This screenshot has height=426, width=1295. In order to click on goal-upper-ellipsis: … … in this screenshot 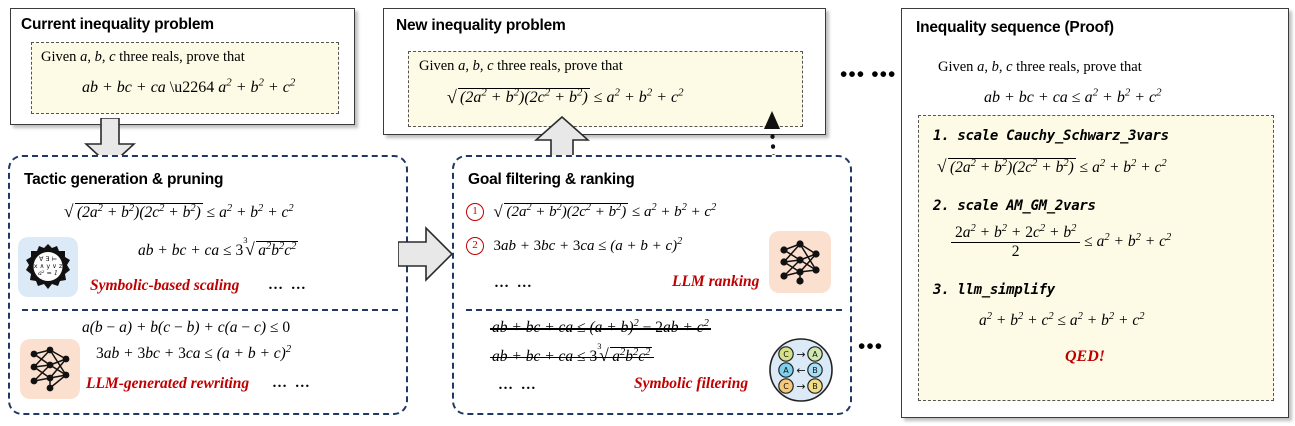, I will do `click(514, 283)`.